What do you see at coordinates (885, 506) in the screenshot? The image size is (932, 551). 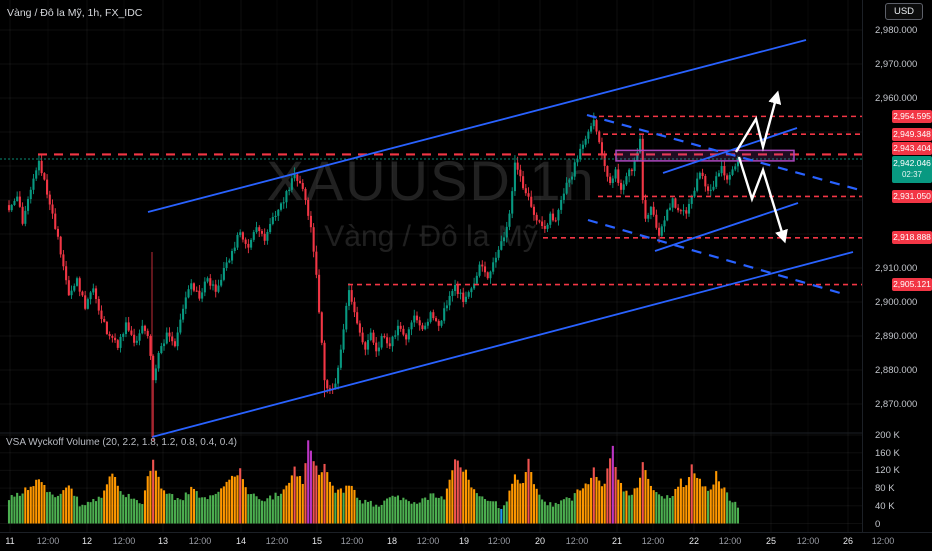 I see `volume-tick: 40 K` at bounding box center [885, 506].